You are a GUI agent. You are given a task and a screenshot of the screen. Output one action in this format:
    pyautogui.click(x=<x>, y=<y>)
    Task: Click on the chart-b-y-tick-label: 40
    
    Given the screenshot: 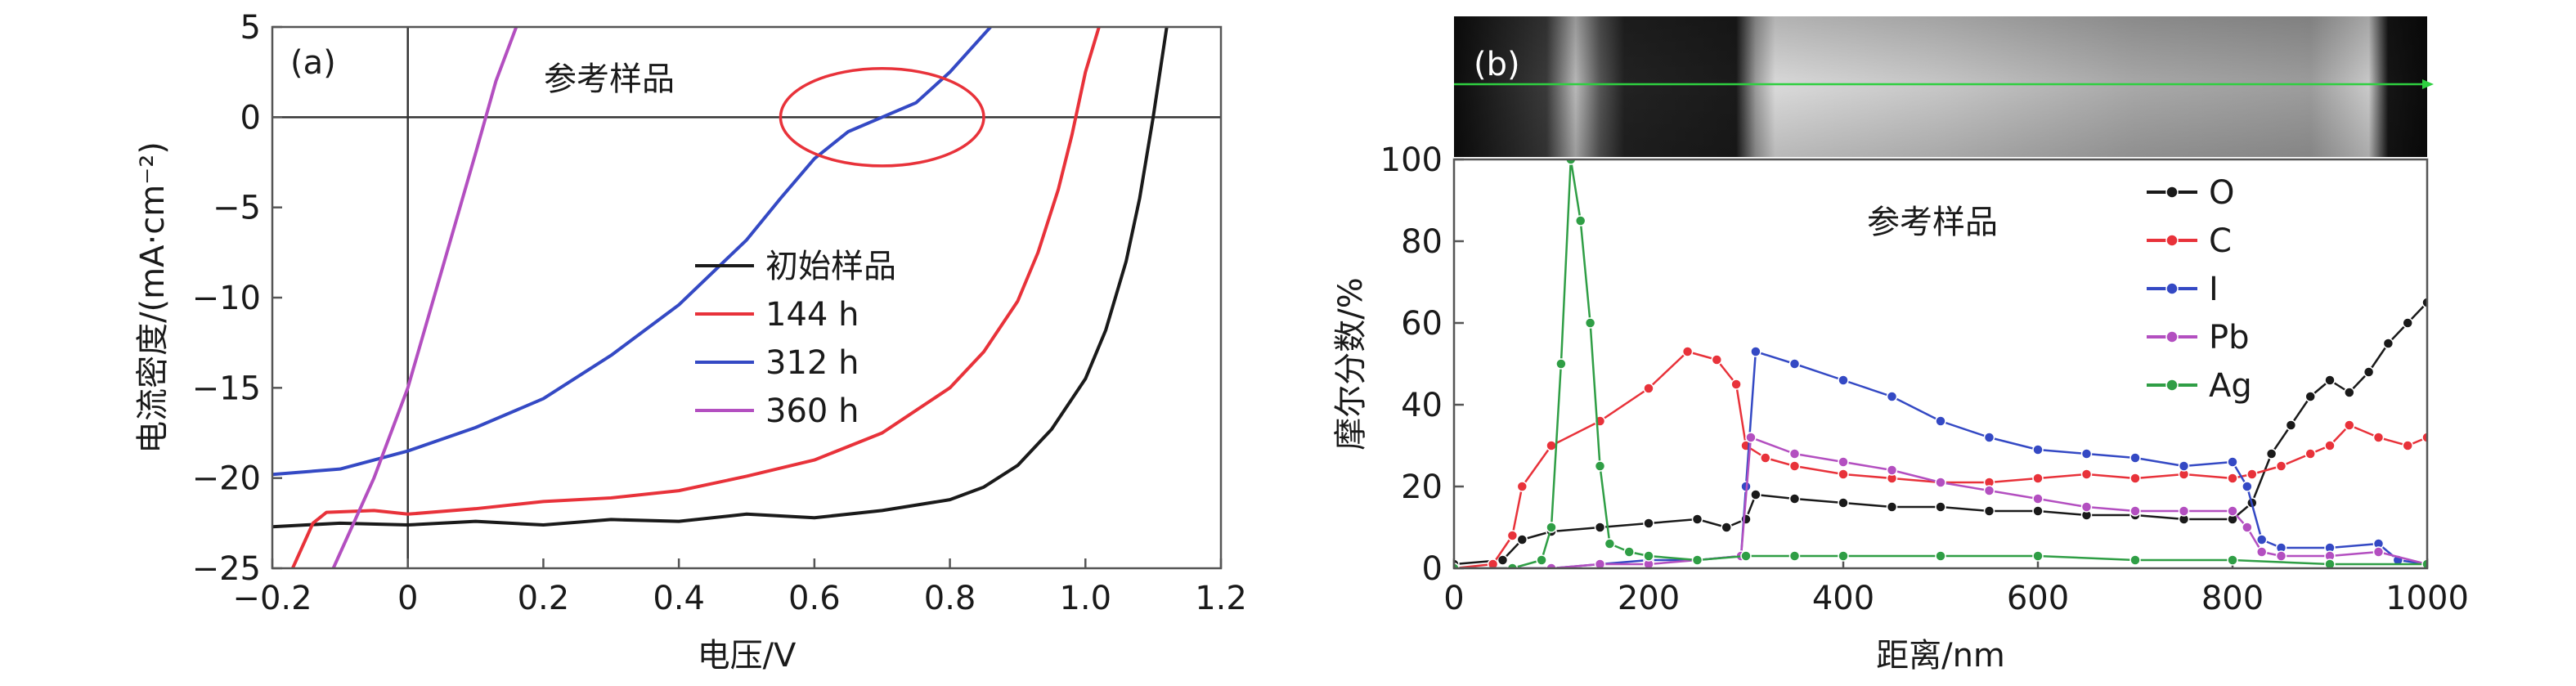 What is the action you would take?
    pyautogui.click(x=1422, y=405)
    